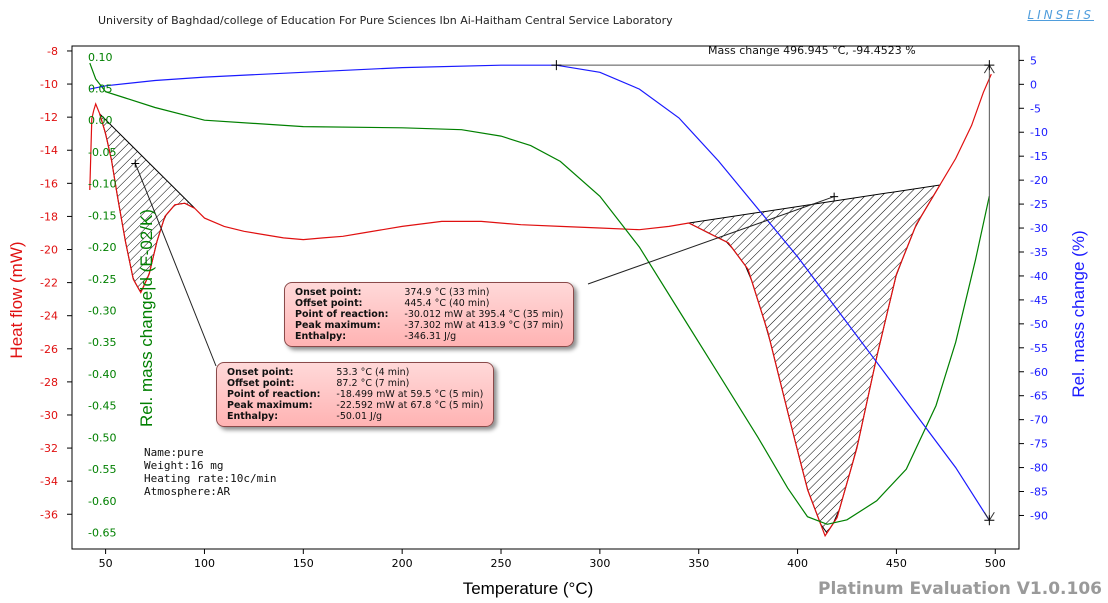 This screenshot has width=1108, height=603. What do you see at coordinates (373, 383) in the screenshot?
I see `callout-value: 87.2 °C (7 min)` at bounding box center [373, 383].